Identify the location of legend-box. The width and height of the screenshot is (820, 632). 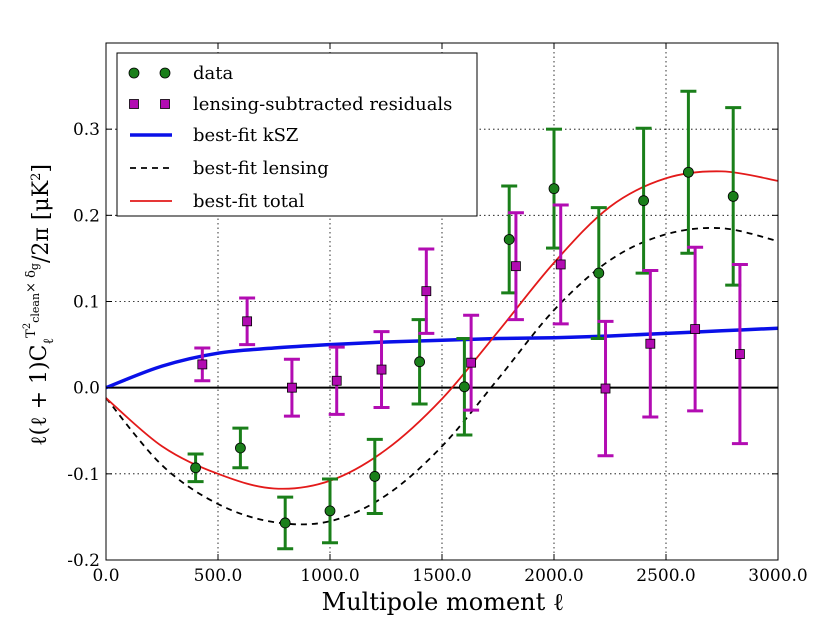
(297, 134).